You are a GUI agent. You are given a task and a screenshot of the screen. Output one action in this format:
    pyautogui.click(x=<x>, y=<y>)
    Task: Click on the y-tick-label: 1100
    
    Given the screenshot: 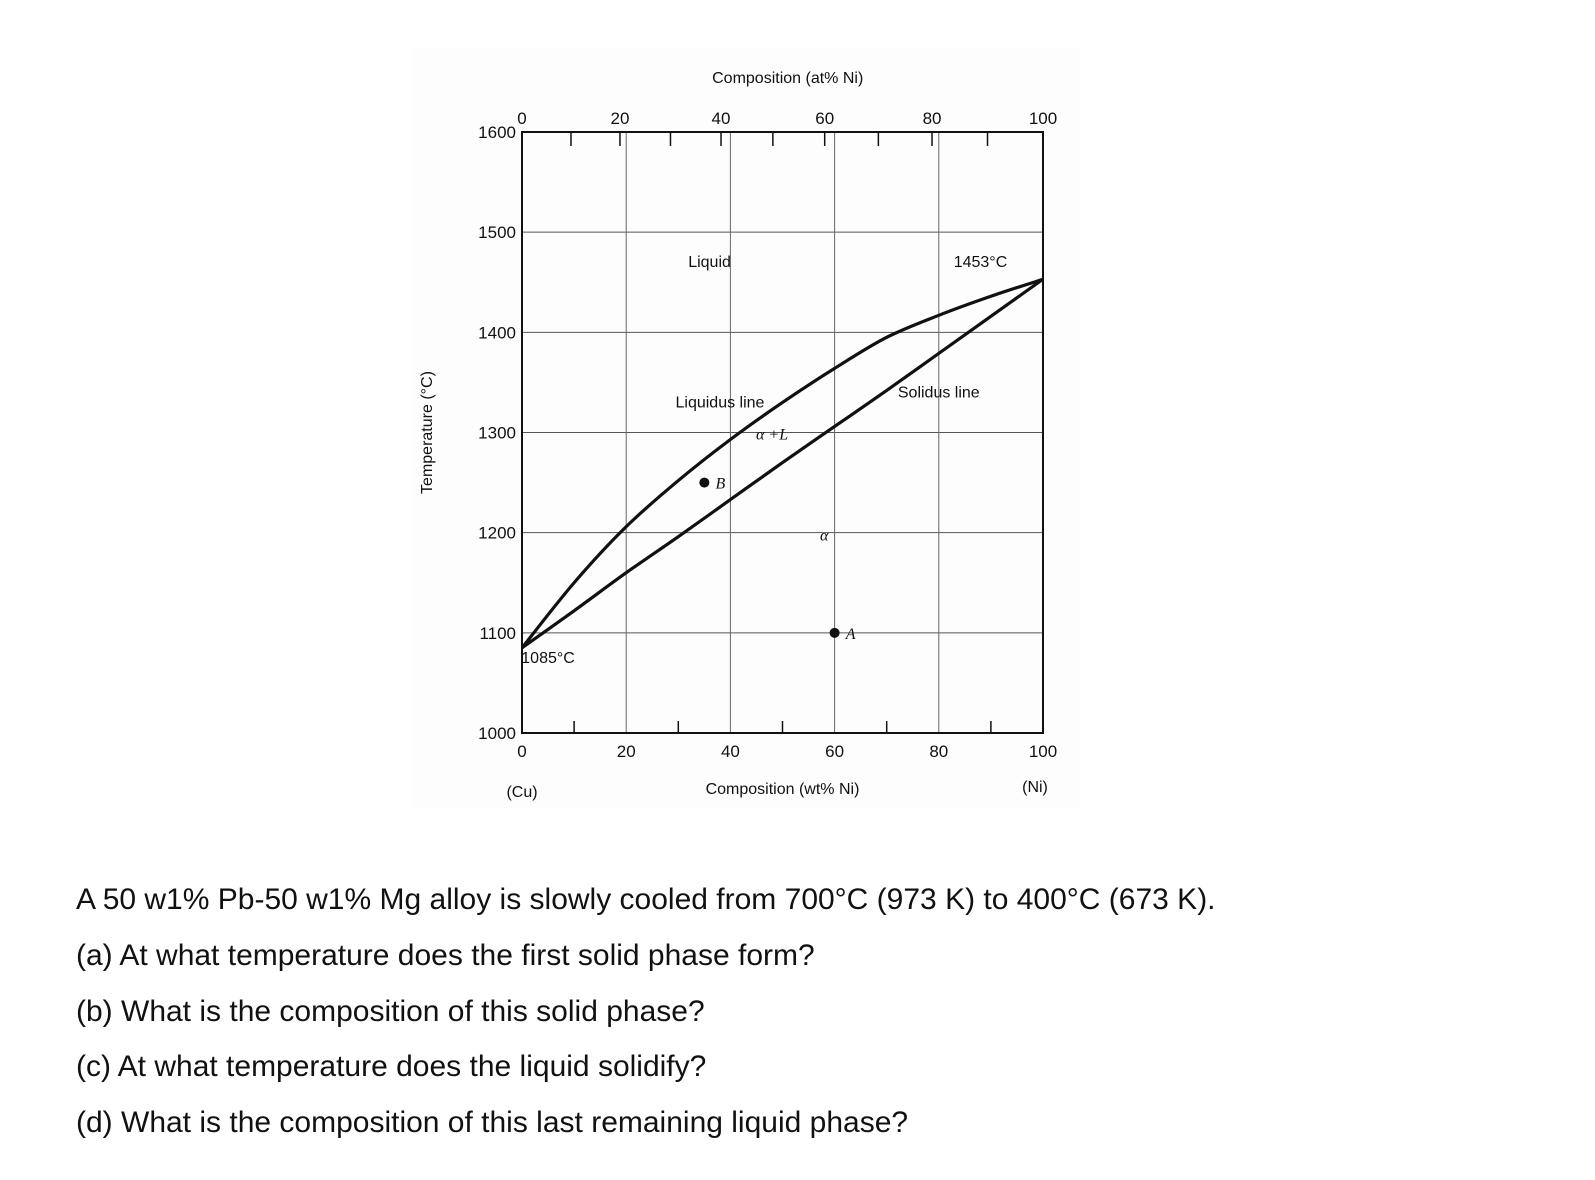 What is the action you would take?
    pyautogui.click(x=497, y=633)
    